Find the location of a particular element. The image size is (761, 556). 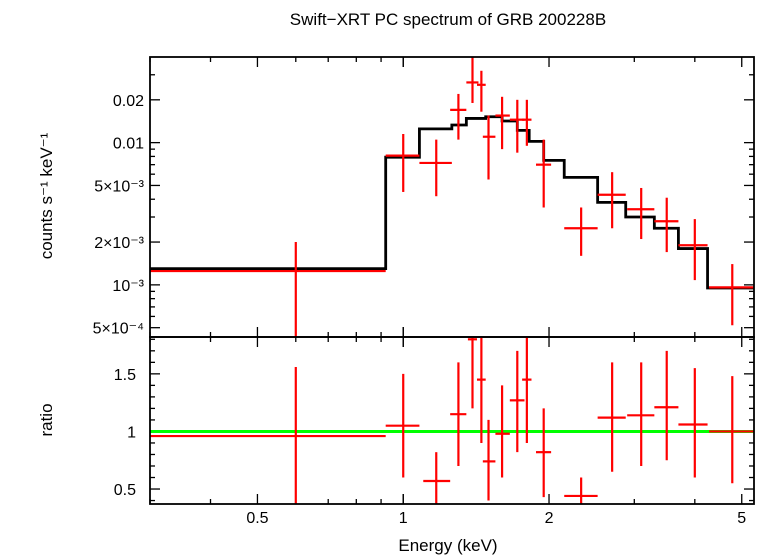

y-tick-label: 10⁻³ is located at coordinates (128, 286).